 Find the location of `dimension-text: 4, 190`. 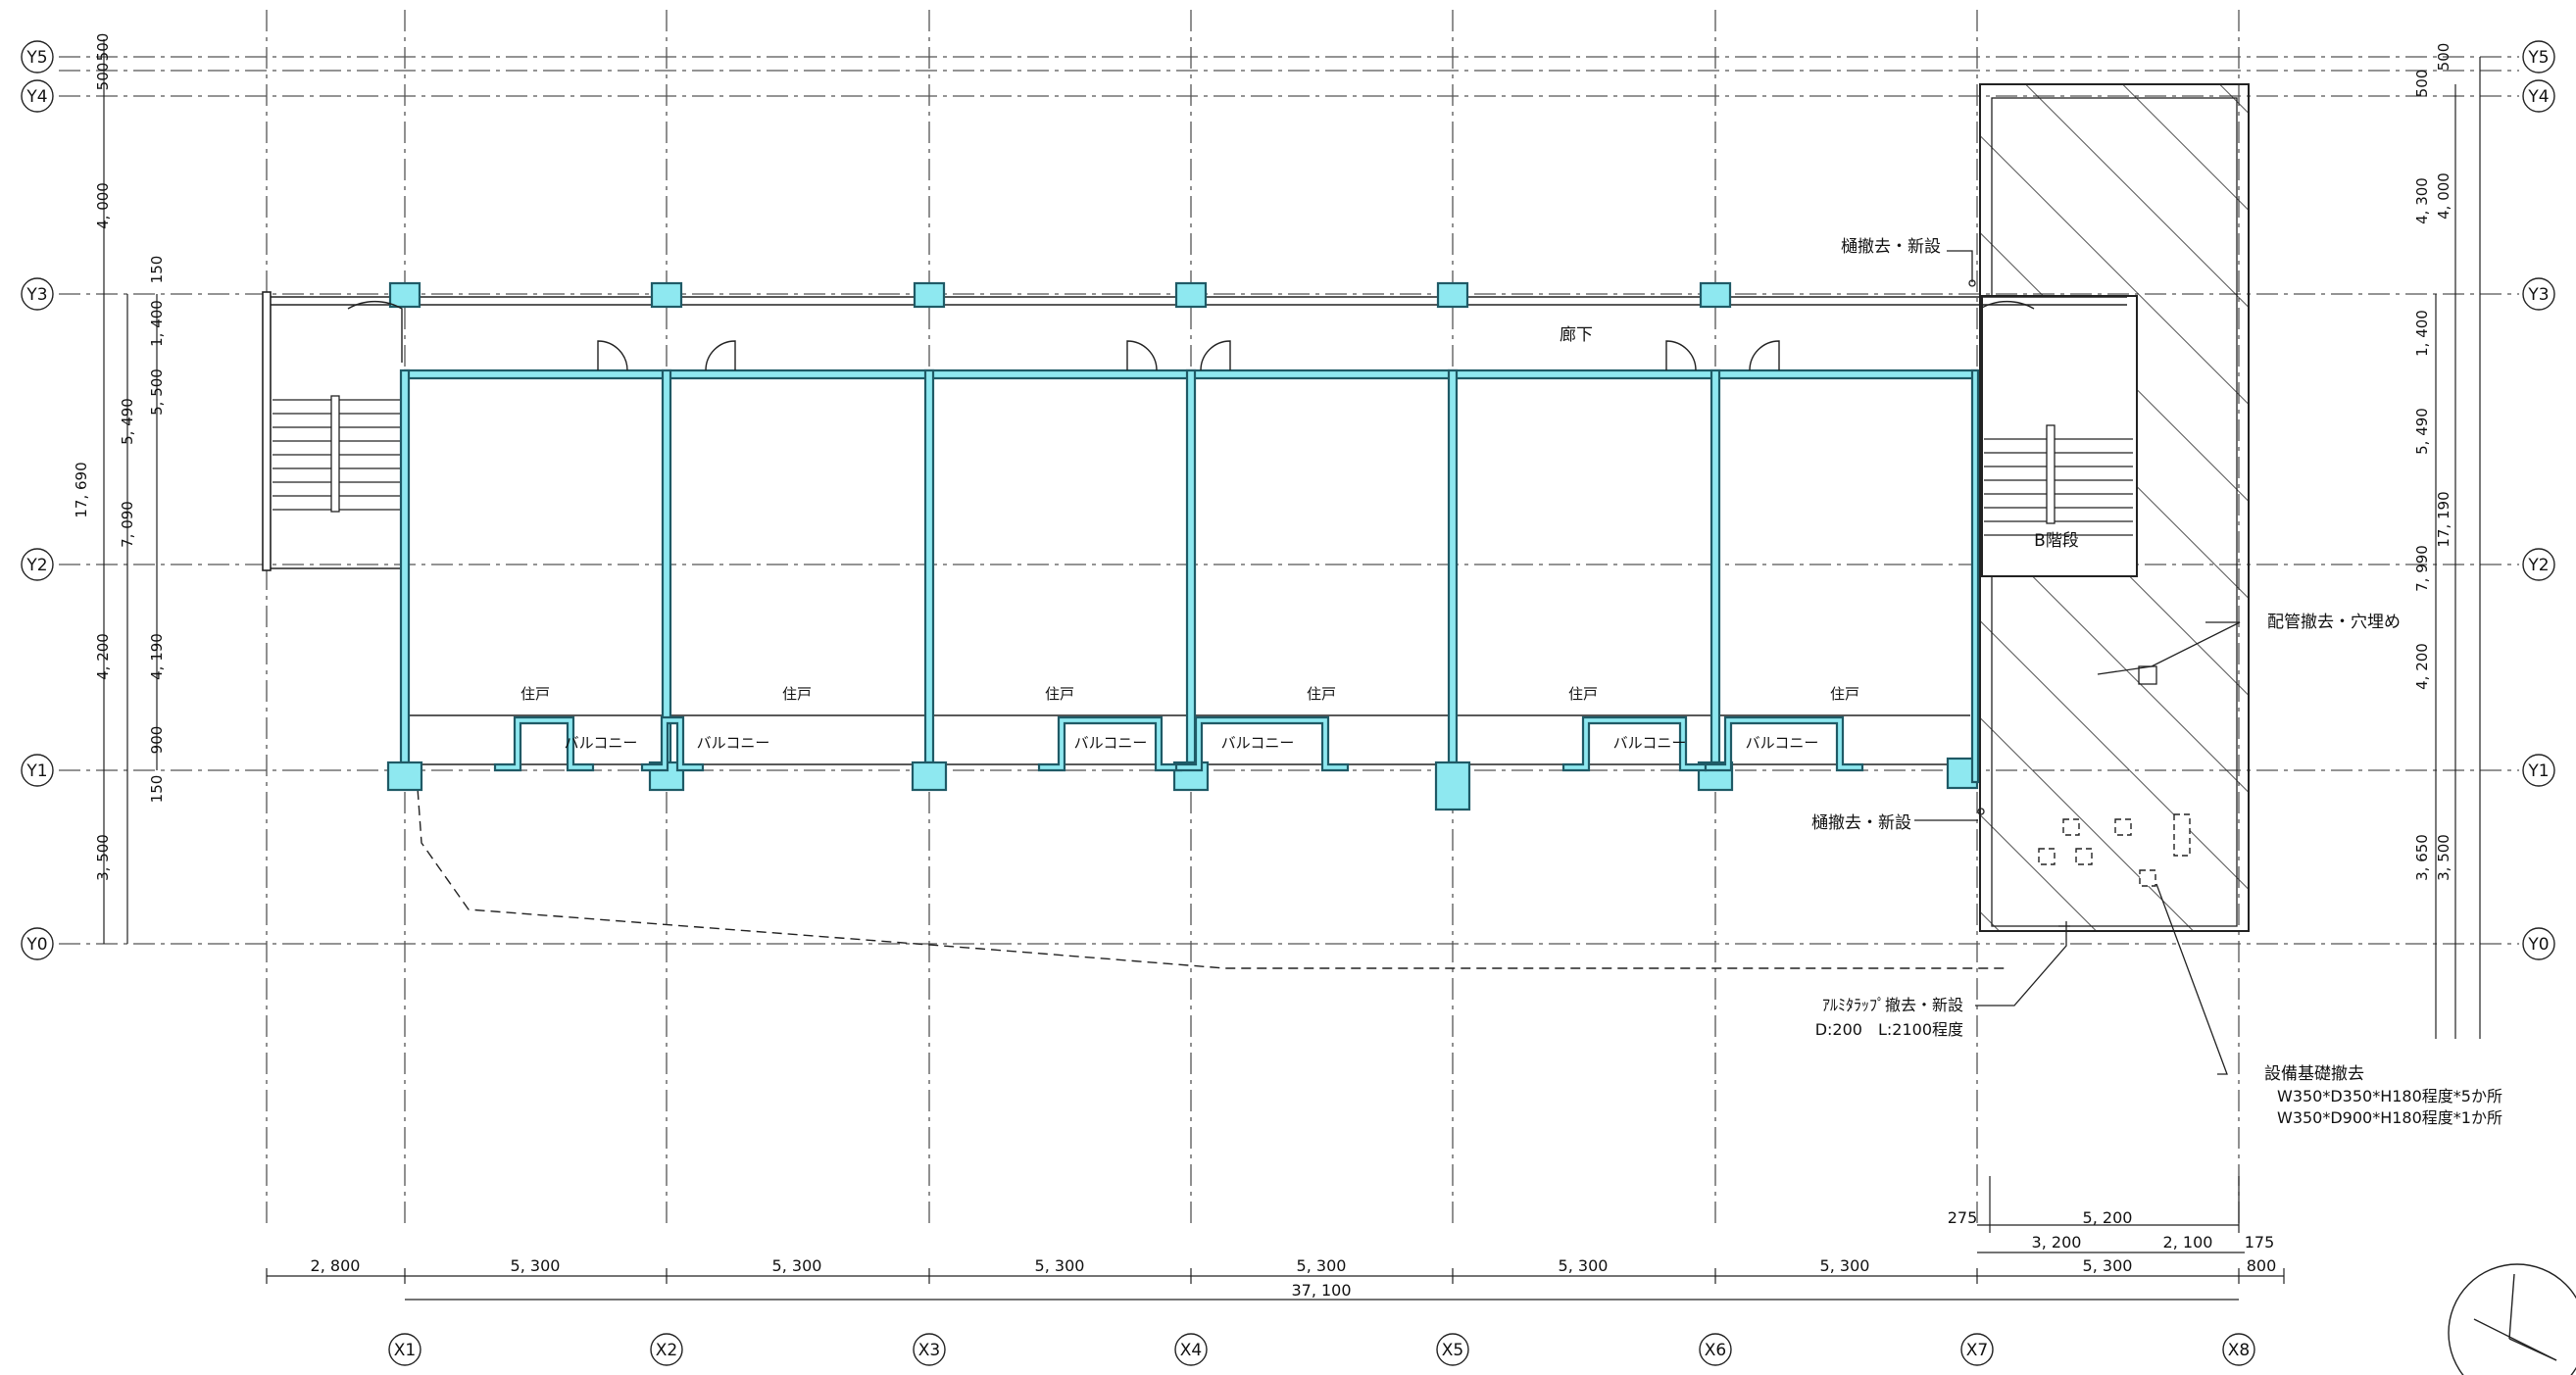

dimension-text: 4, 190 is located at coordinates (157, 656).